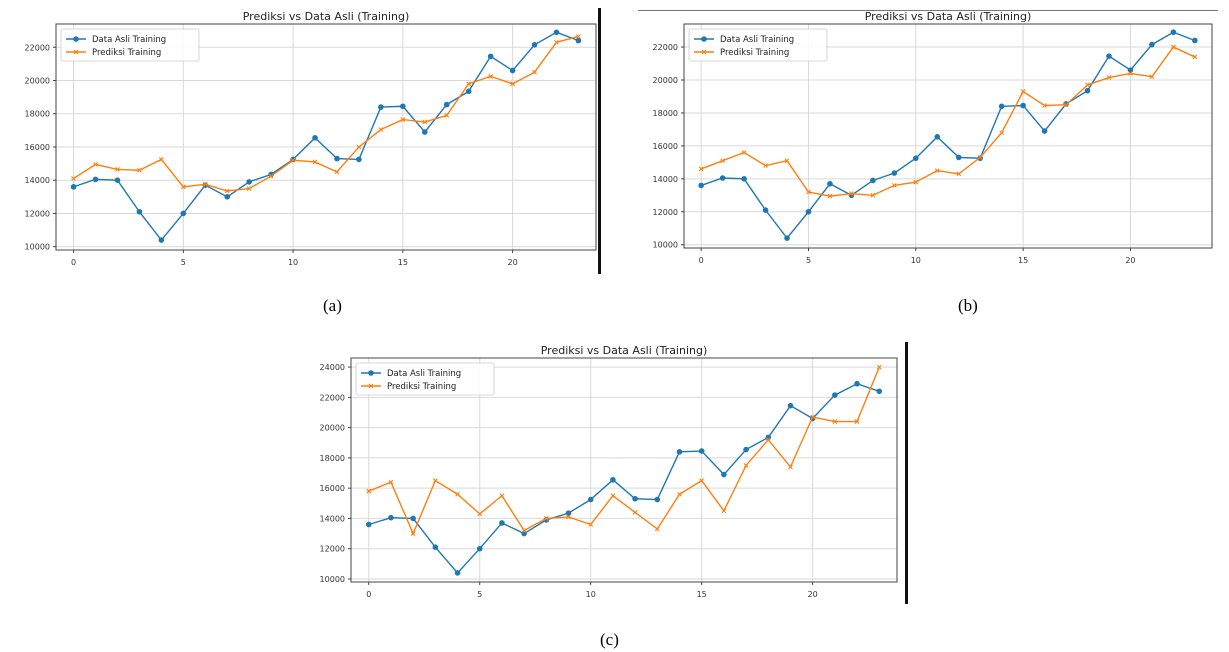 The width and height of the screenshot is (1229, 652). Describe the element at coordinates (332, 579) in the screenshot. I see `y-tick-label: 10000` at that location.